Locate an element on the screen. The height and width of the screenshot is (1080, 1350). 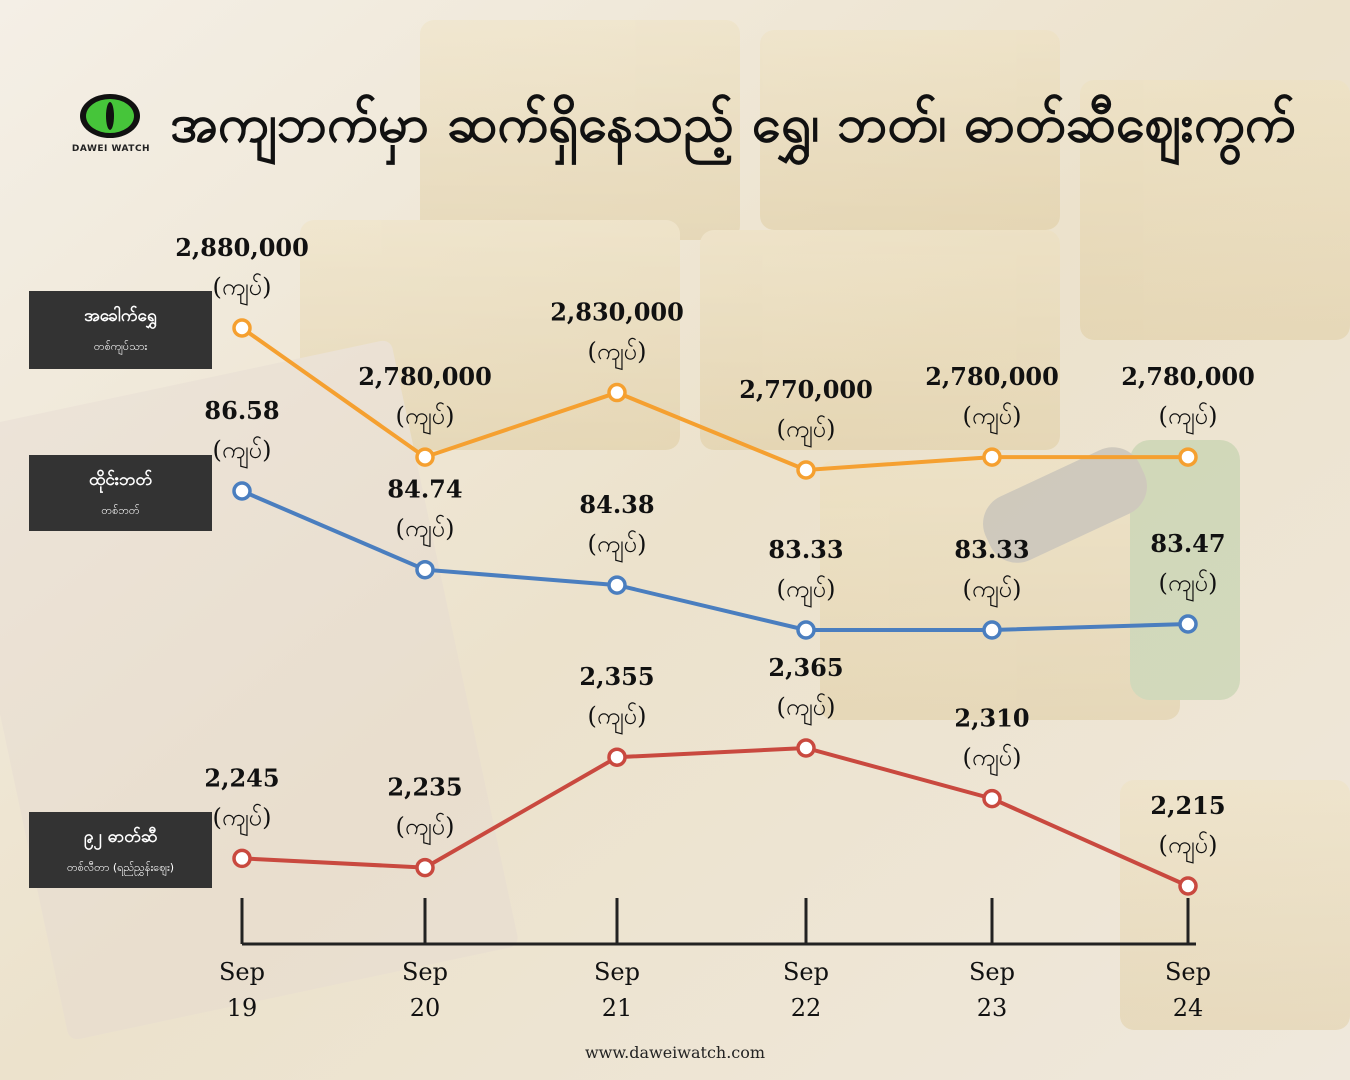
legend-gold: အခေါက်ရွှေ တစ်ကျပ်သား is located at coordinates (120, 330).